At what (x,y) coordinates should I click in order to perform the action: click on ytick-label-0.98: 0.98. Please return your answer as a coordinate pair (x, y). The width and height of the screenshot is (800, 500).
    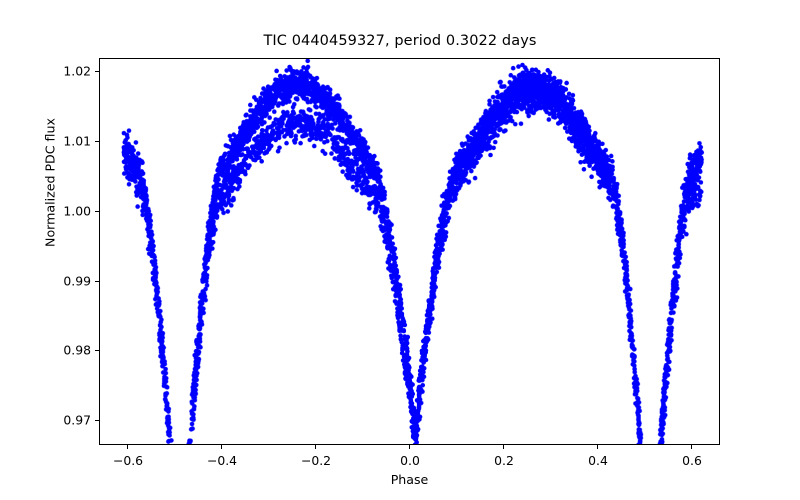
    Looking at the image, I should click on (77, 350).